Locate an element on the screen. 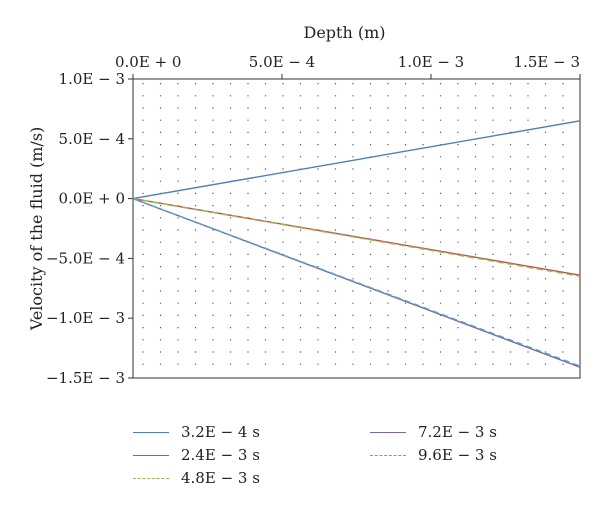  legend-item: 7.2E − 3 s is located at coordinates (433, 432).